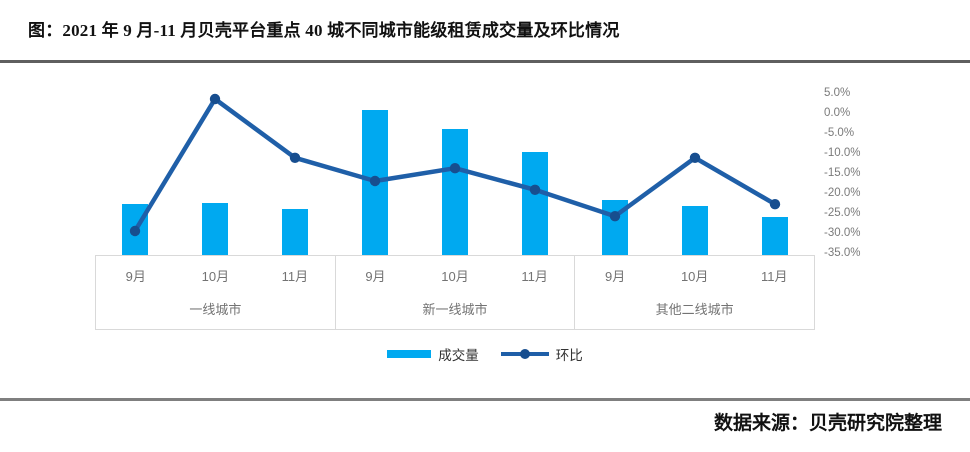  I want to click on top-rule, so click(485, 61).